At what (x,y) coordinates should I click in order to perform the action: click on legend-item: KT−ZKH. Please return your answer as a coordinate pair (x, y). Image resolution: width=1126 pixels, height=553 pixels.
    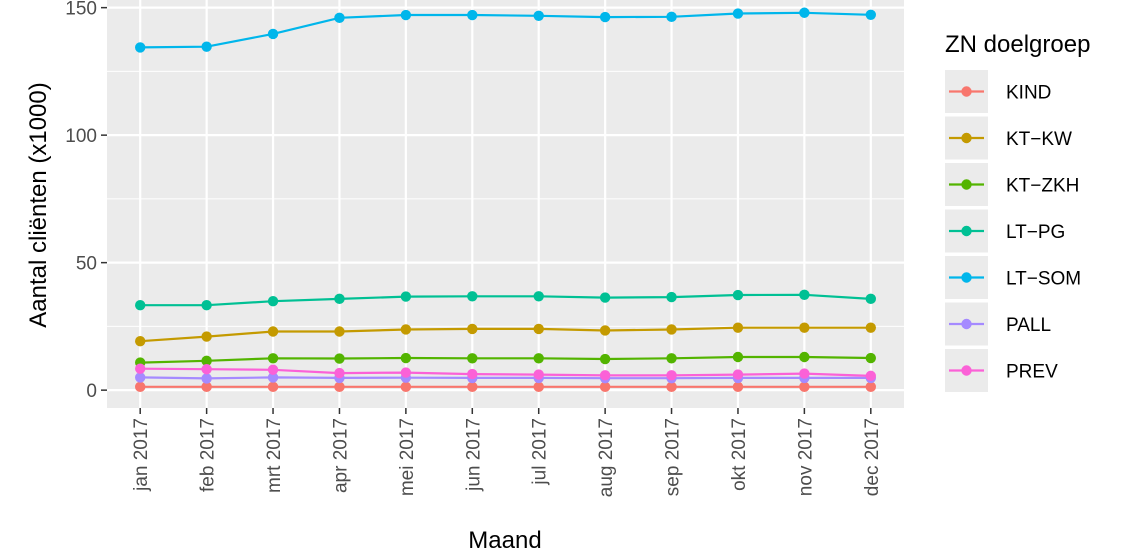
    Looking at the image, I should click on (1012, 184).